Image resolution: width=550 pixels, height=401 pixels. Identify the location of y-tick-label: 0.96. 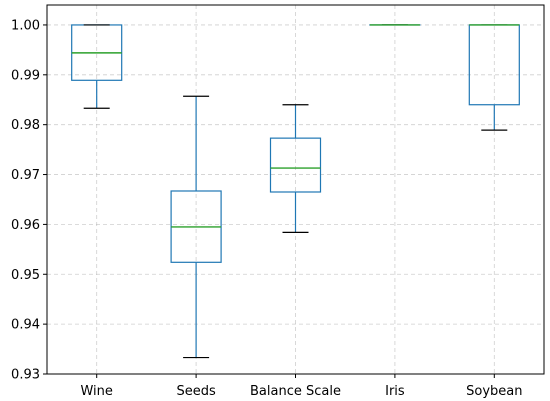
(25, 225).